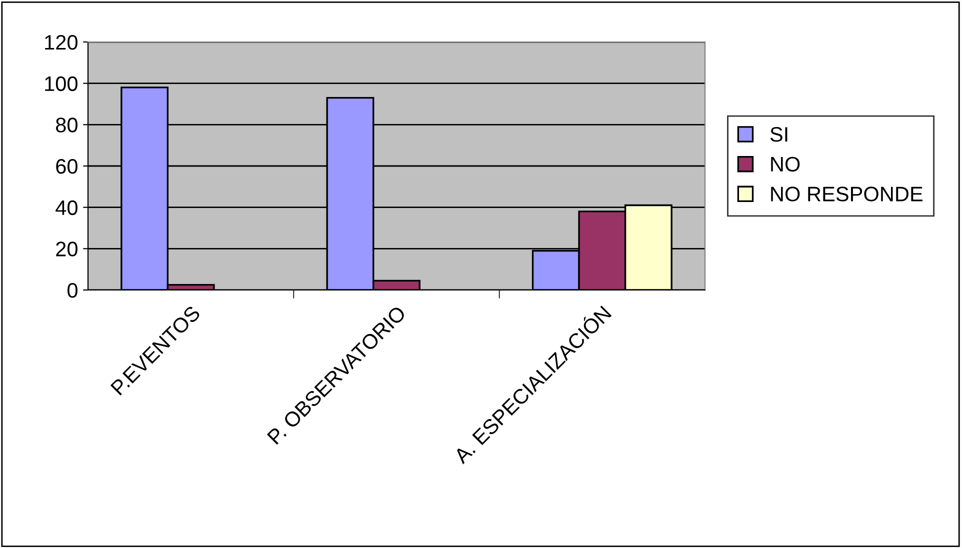  Describe the element at coordinates (67, 166) in the screenshot. I see `y-tick-label: 60` at that location.